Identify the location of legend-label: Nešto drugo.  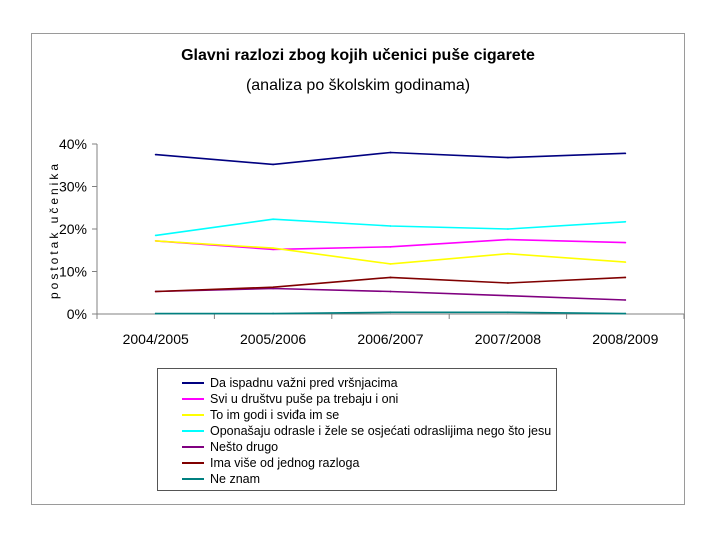
(244, 447).